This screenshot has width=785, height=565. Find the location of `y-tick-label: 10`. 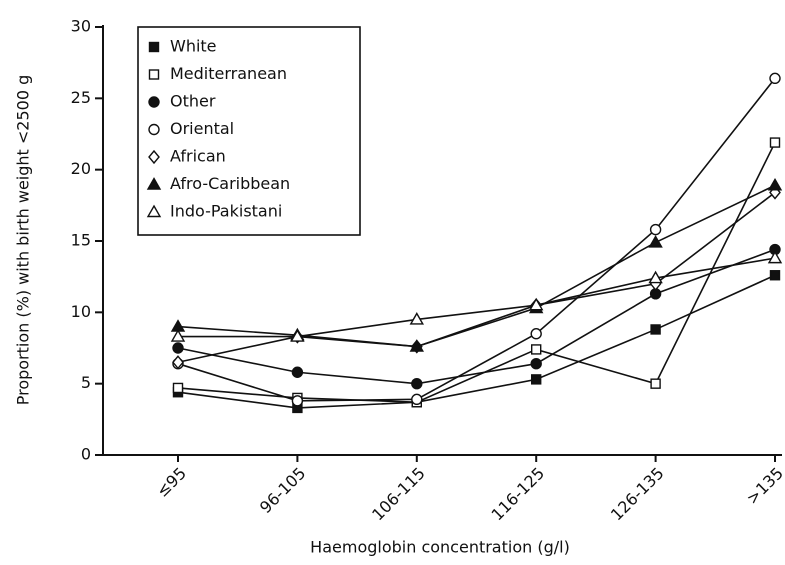

y-tick-label: 10 is located at coordinates (81, 311).